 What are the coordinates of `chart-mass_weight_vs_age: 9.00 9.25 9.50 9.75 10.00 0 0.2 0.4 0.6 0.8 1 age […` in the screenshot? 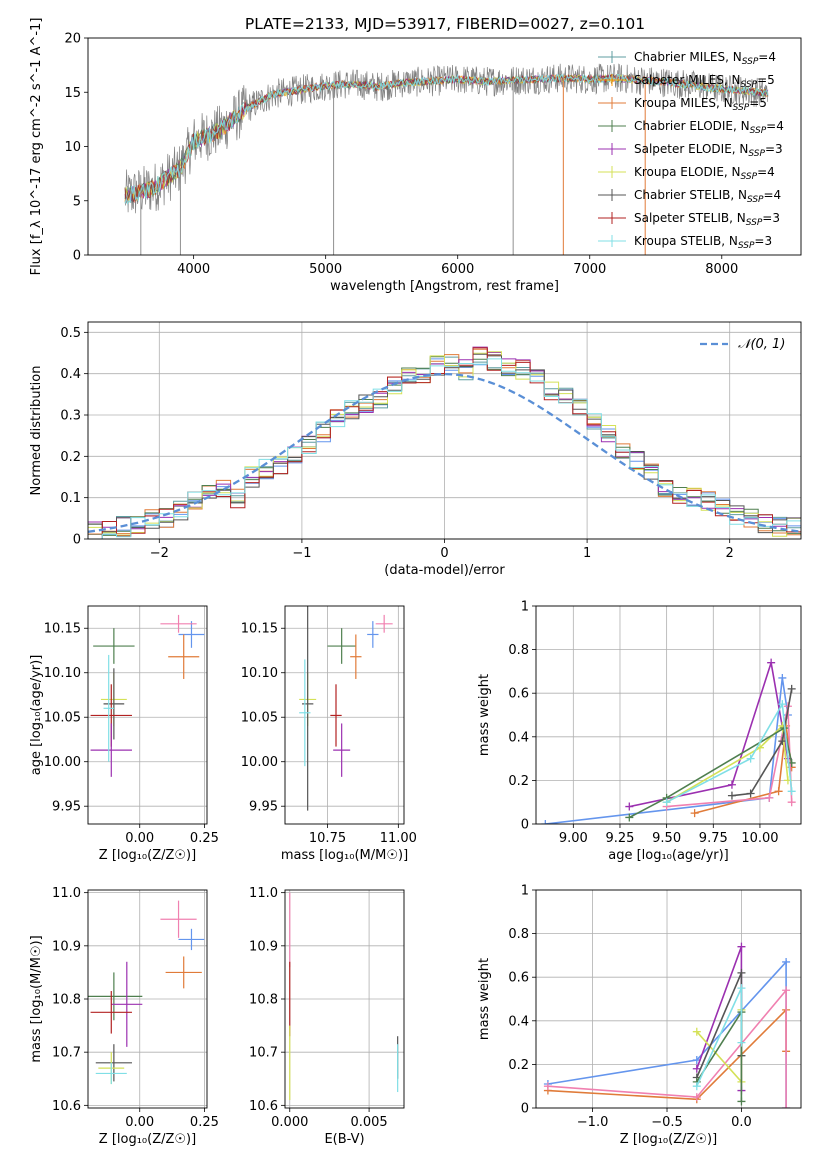 It's located at (639, 731).